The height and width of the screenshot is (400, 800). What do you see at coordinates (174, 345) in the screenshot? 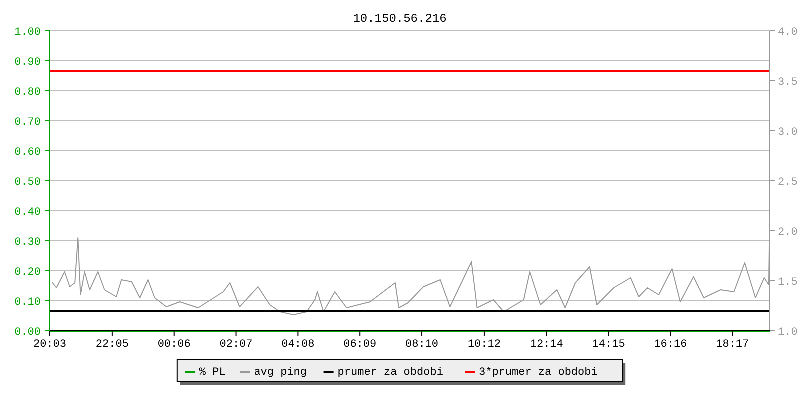
I see `x-tick-label: 00:06` at bounding box center [174, 345].